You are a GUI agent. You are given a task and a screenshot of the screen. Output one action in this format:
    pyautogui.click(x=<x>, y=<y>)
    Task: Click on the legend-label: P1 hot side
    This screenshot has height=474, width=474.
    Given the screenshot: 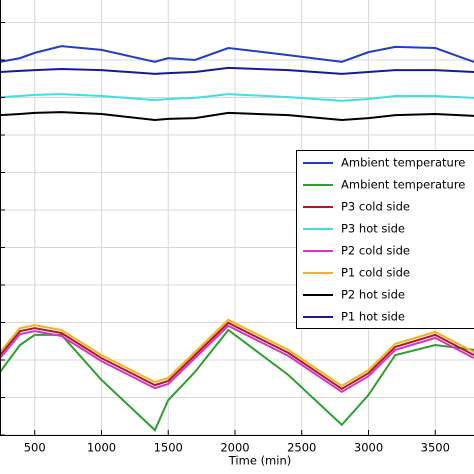 What is the action you would take?
    pyautogui.click(x=373, y=317)
    